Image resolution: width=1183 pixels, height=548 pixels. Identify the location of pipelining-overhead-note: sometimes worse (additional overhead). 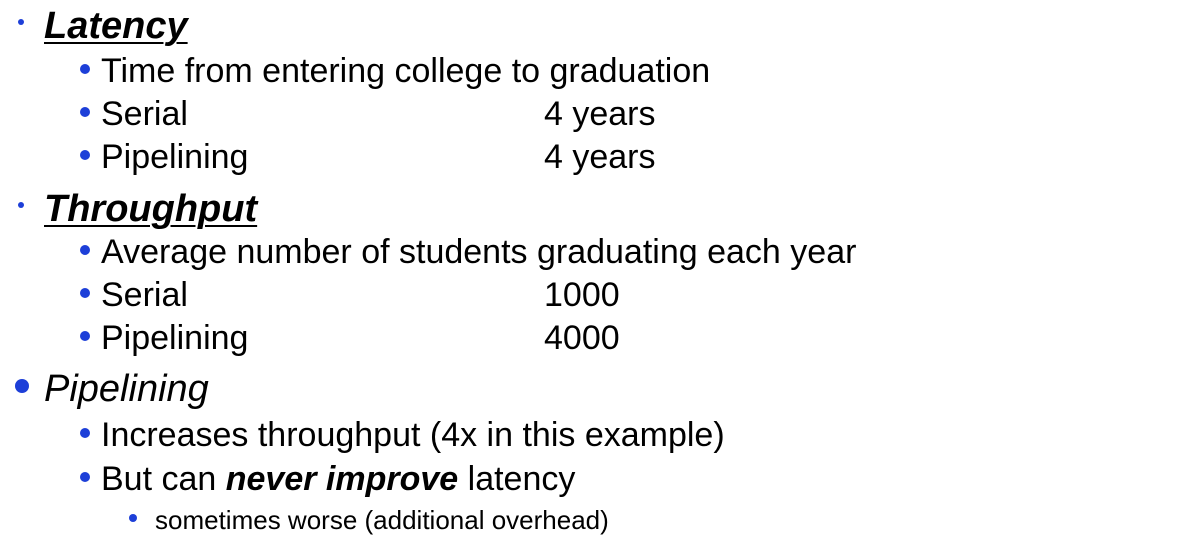
(382, 520).